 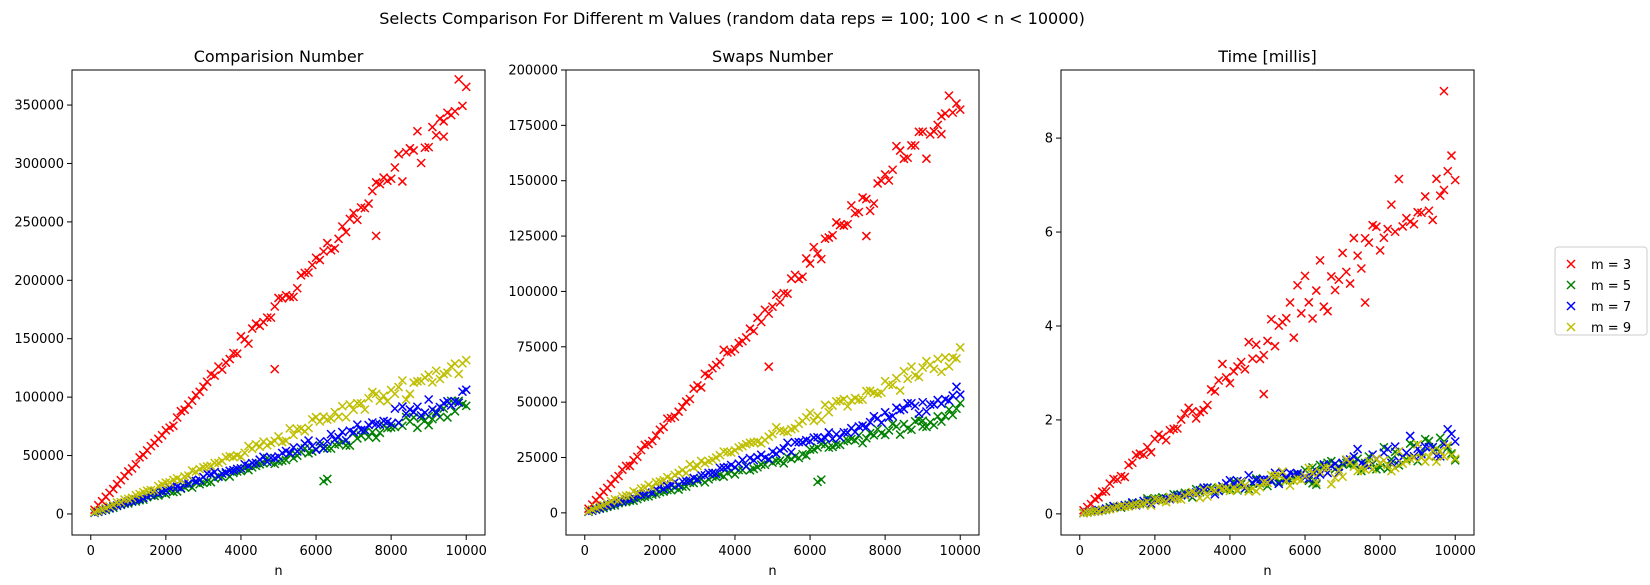 I want to click on x-tick-label: 6000, so click(x=1304, y=551).